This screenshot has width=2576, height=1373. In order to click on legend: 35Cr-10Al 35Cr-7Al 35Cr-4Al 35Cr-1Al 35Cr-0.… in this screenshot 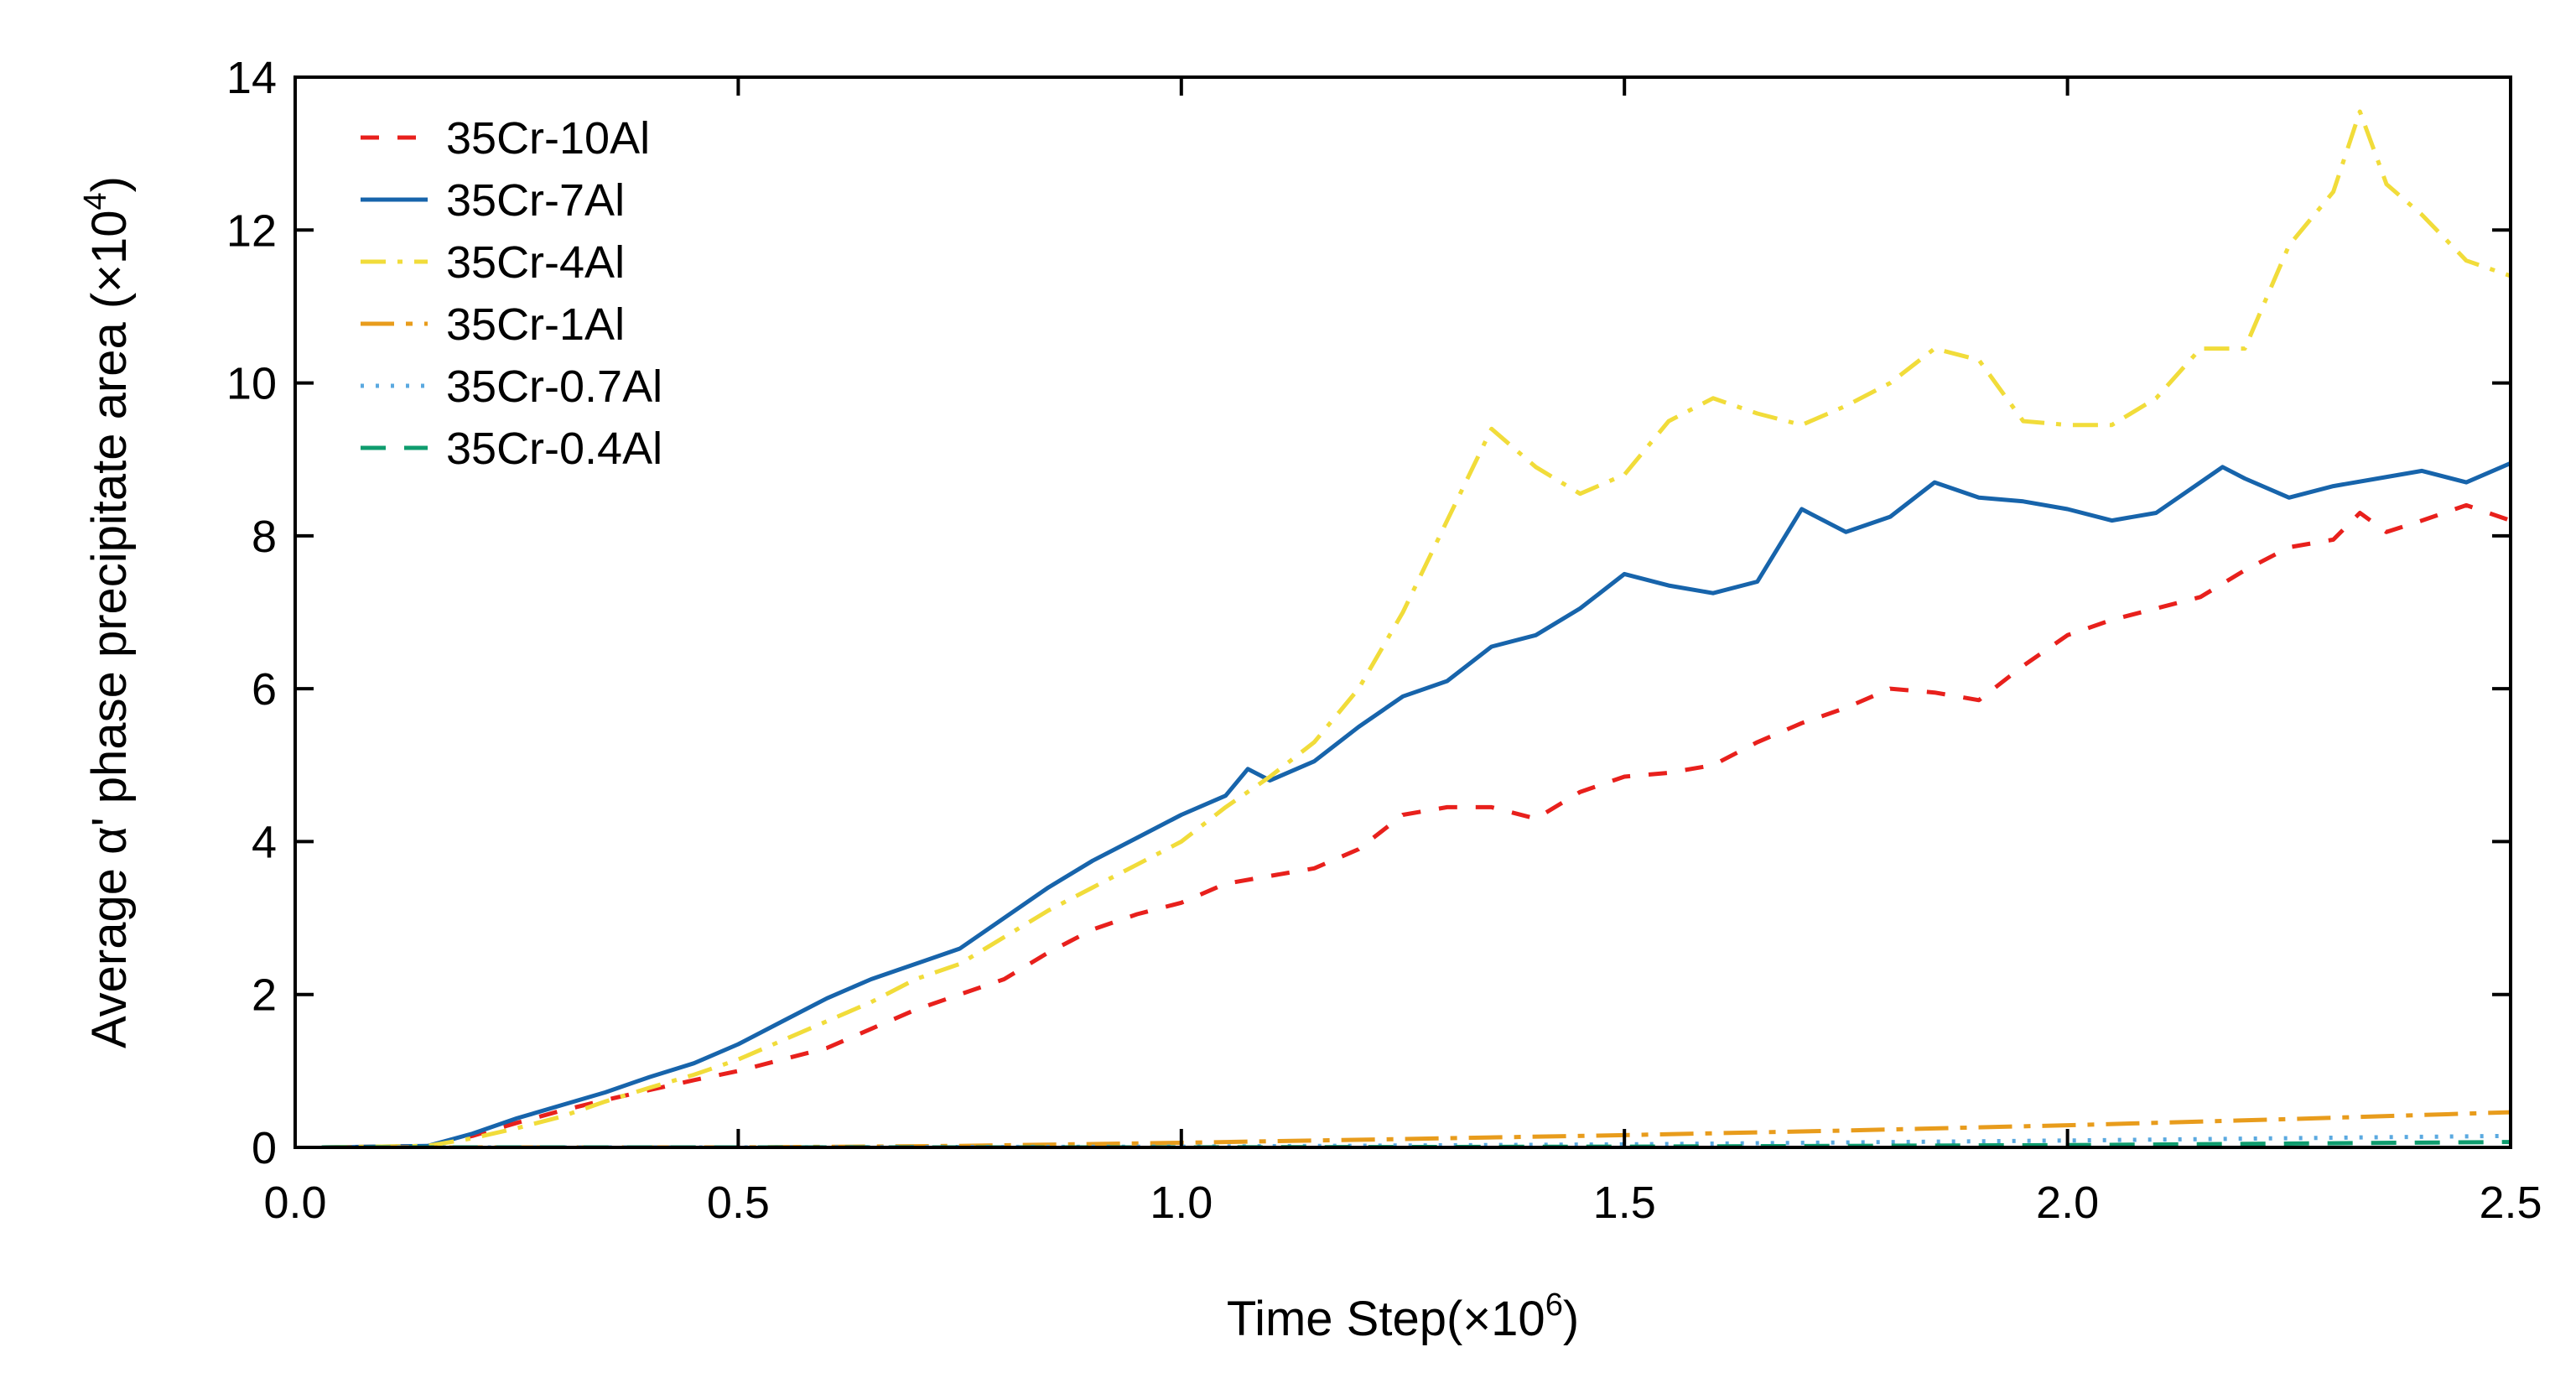, I will do `click(511, 293)`.